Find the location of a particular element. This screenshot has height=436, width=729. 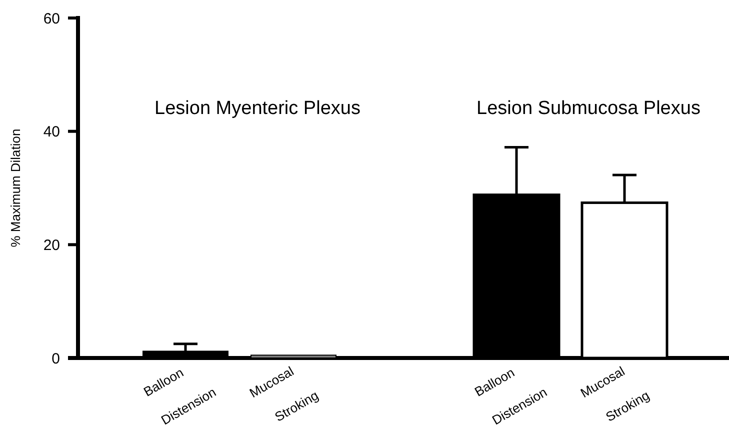

y-tick-label: 40 is located at coordinates (51, 132).